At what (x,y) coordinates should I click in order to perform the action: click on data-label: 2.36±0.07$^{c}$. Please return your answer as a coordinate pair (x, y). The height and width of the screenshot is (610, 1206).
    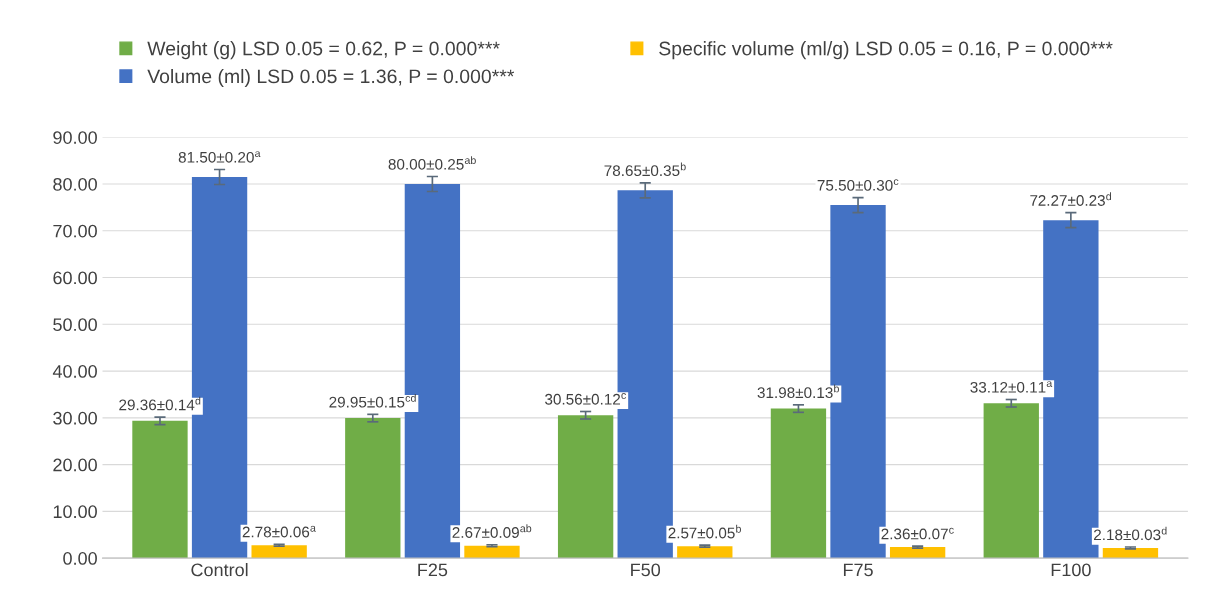
    Looking at the image, I should click on (917, 533).